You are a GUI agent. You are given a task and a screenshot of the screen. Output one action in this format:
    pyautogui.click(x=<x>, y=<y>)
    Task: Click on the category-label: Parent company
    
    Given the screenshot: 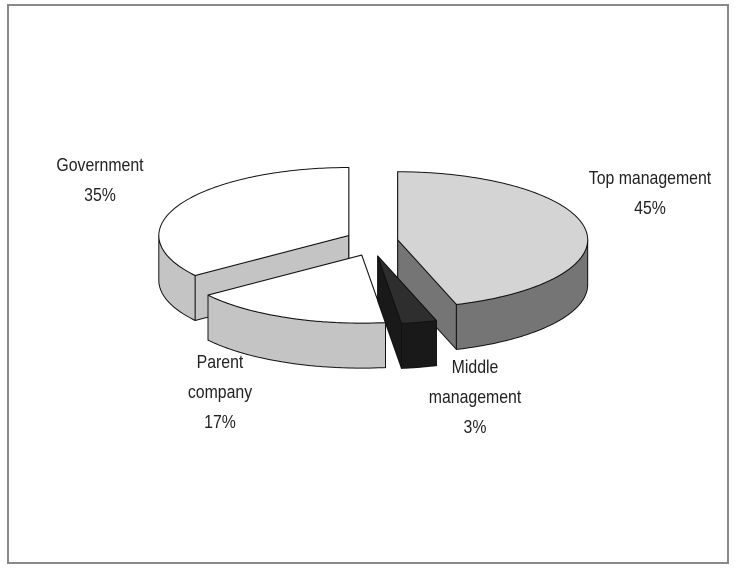 What is the action you would take?
    pyautogui.click(x=220, y=377)
    